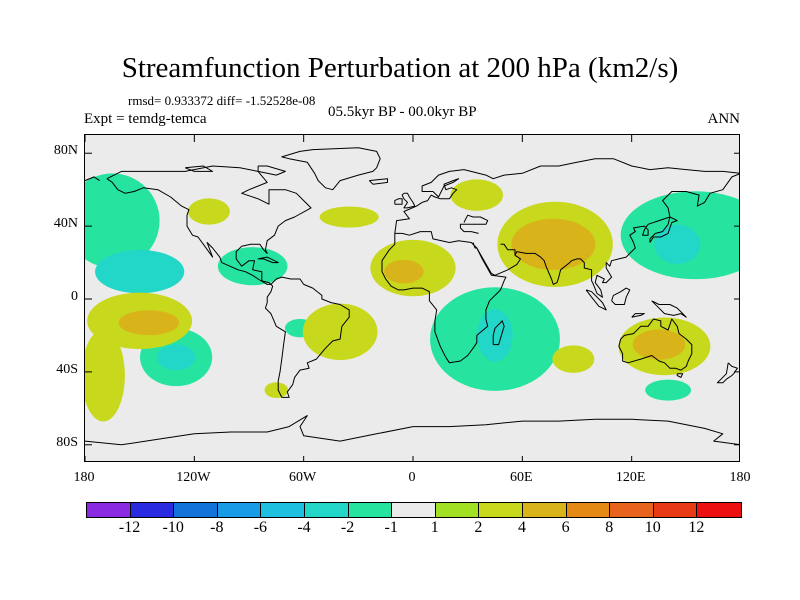 This screenshot has width=800, height=600. Describe the element at coordinates (696, 527) in the screenshot. I see `colorbar-label: 12` at that location.